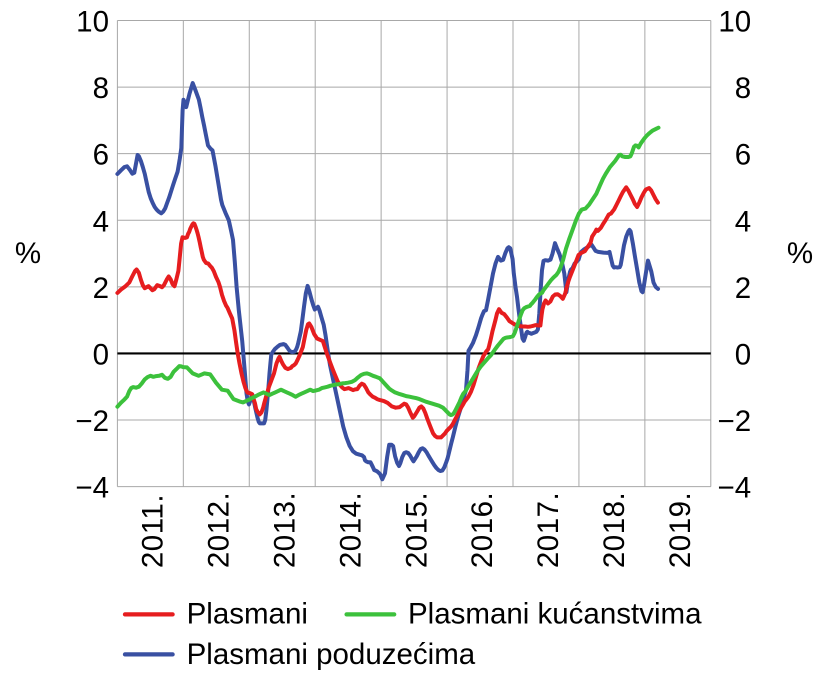  I want to click on svg-text: 2011., so click(153, 531).